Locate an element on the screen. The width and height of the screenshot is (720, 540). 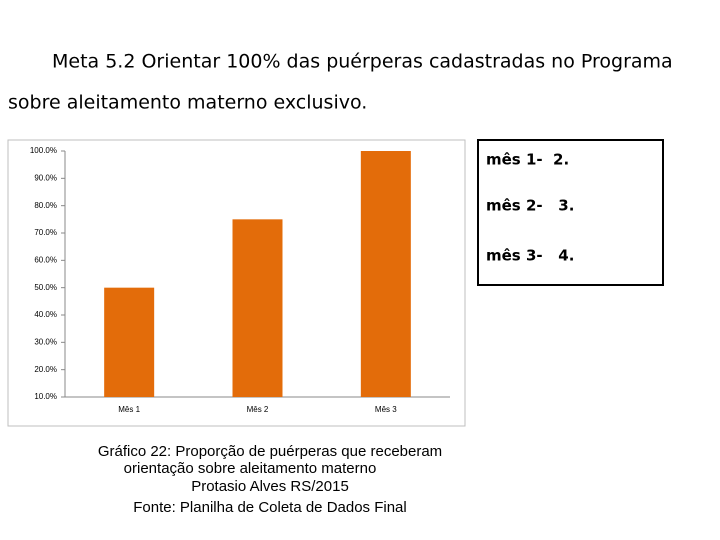
x-tick-label: Mês 2 is located at coordinates (258, 409).